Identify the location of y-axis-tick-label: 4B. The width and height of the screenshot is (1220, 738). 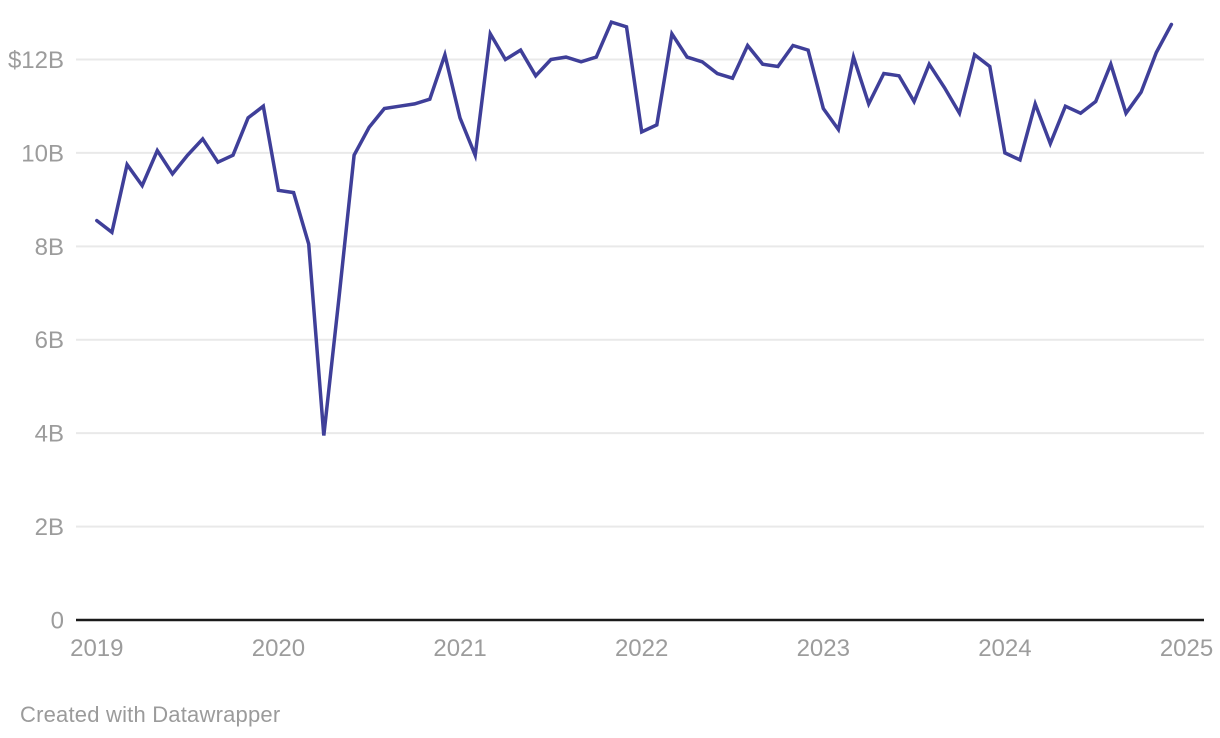
(49, 434).